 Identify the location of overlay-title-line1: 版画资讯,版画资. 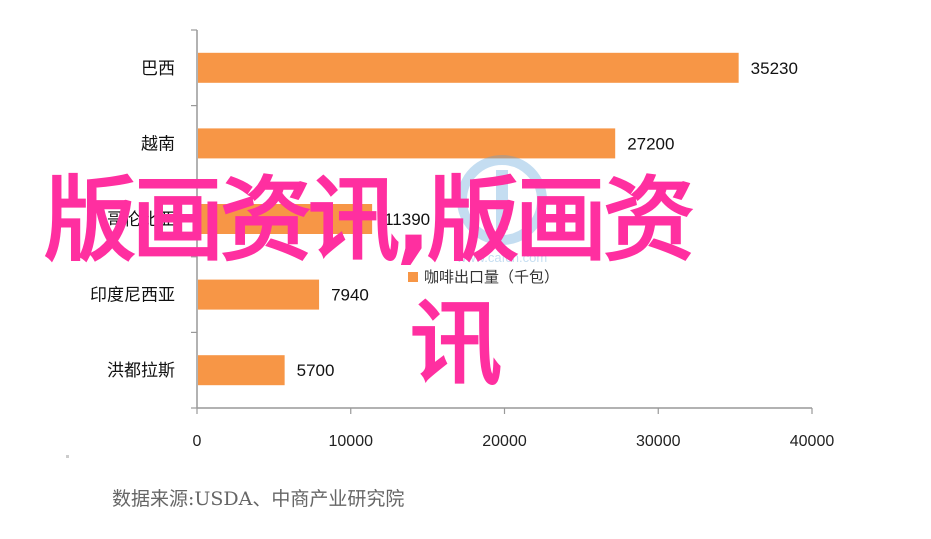
(369, 220).